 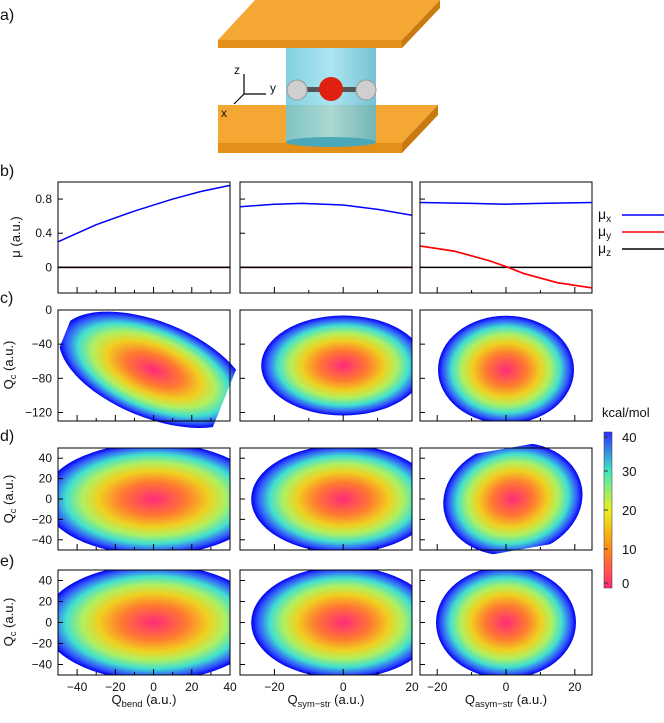 I want to click on y-tick-label: −120, so click(x=38, y=412).